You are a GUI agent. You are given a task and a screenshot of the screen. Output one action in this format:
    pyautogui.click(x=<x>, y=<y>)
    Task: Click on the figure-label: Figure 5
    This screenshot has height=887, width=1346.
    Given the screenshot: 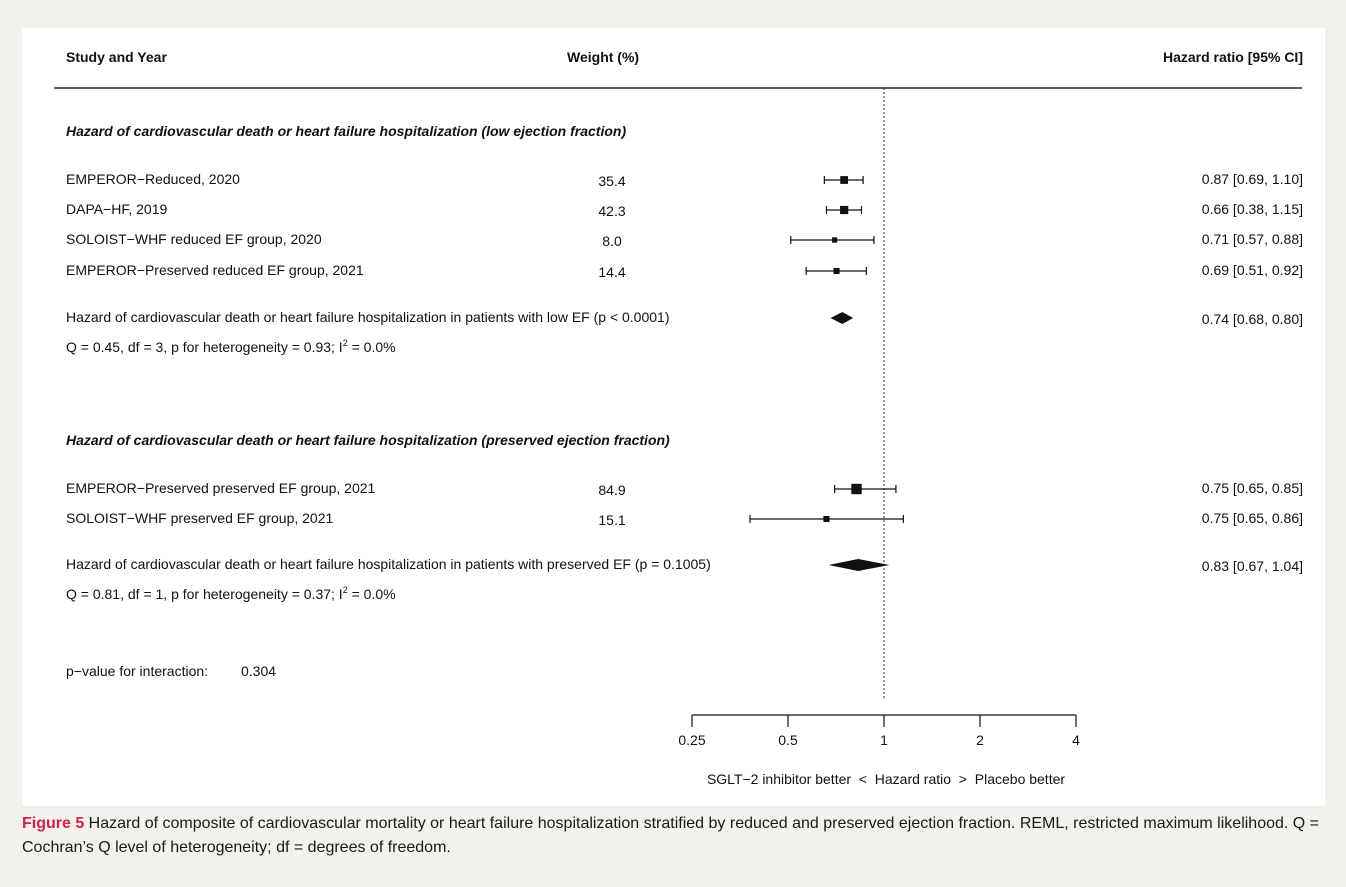 What is the action you would take?
    pyautogui.click(x=53, y=823)
    